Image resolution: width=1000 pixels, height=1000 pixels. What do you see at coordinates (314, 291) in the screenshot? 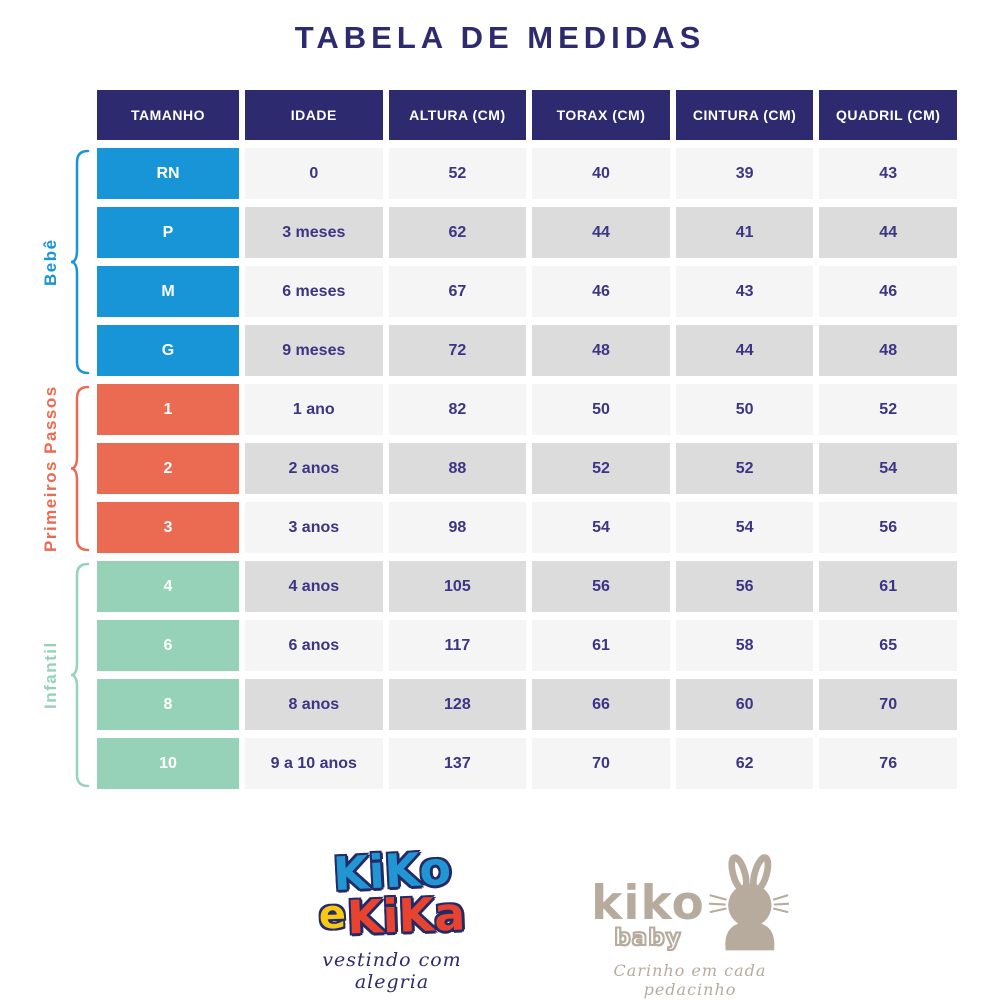
I see `data-cell: 6 meses` at bounding box center [314, 291].